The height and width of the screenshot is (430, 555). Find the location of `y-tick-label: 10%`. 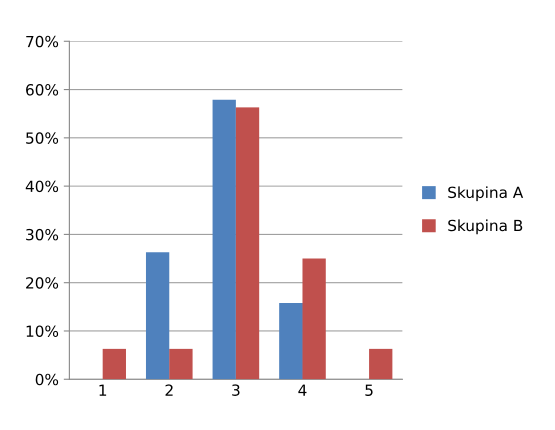

y-tick-label: 10% is located at coordinates (42, 331).